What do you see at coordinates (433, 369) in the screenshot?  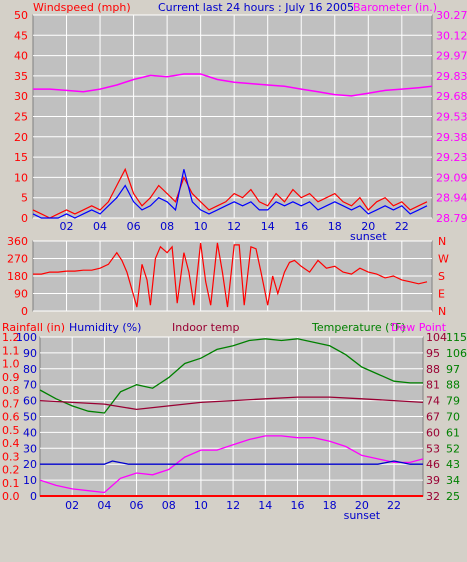 I see `indoor-temp-tick-label: 88` at bounding box center [433, 369].